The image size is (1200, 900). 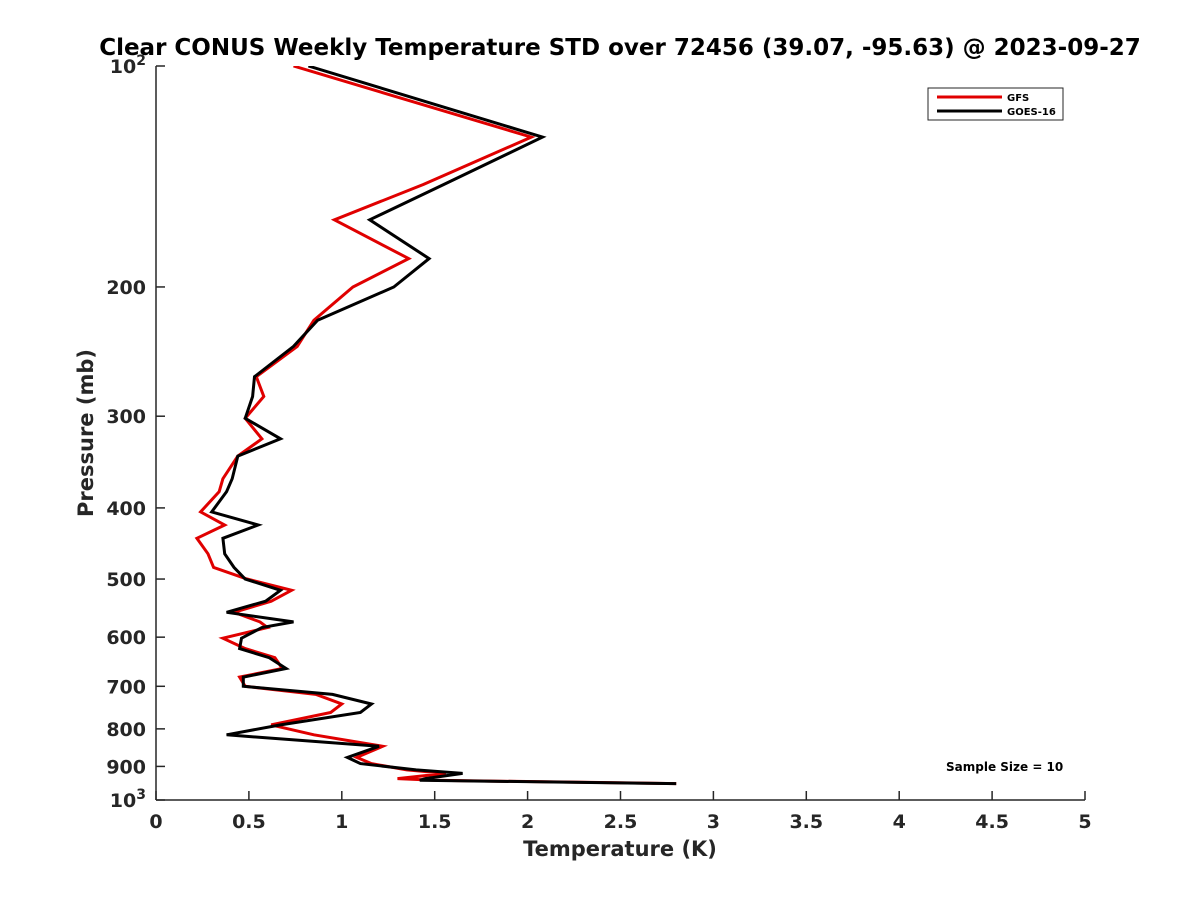 What do you see at coordinates (126, 730) in the screenshot?
I see `y-tick-label-800: 800` at bounding box center [126, 730].